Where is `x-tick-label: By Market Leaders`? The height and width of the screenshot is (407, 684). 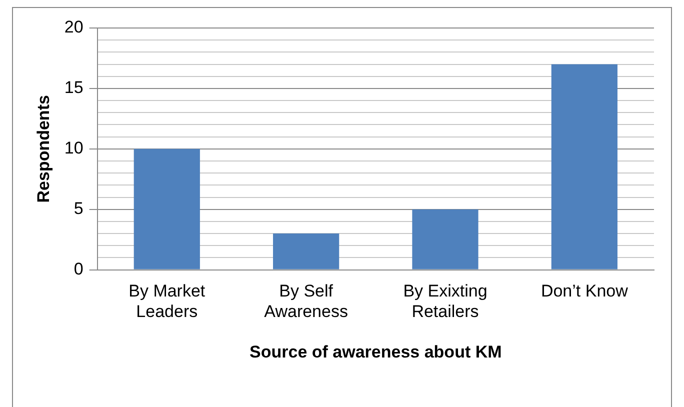 x-tick-label: By Market Leaders is located at coordinates (167, 302).